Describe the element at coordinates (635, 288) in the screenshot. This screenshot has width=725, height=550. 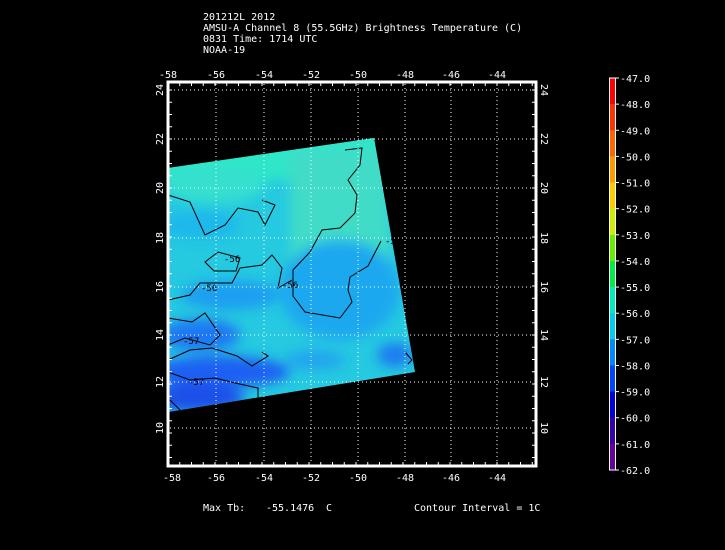
I see `colorbar-label: -55.0` at that location.